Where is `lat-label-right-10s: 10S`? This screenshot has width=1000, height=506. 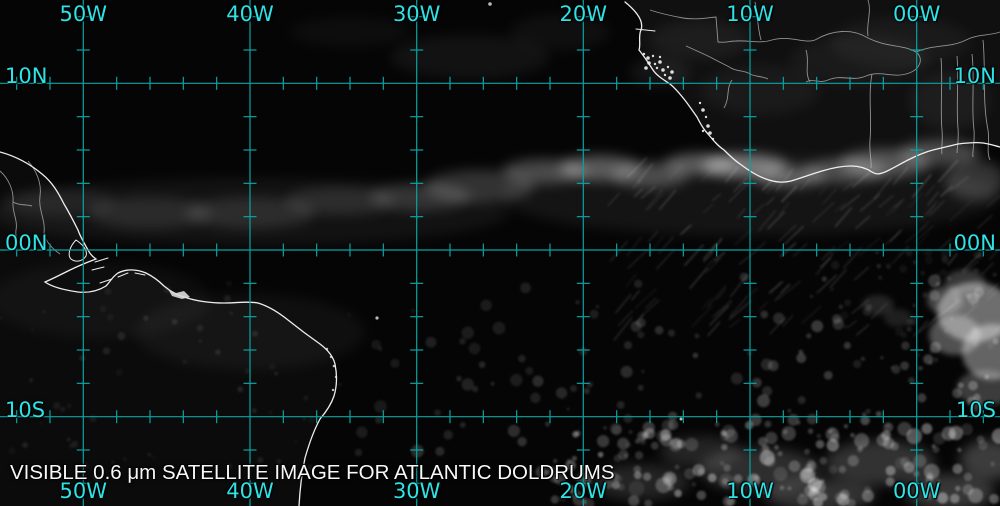 lat-label-right-10s: 10S is located at coordinates (975, 409).